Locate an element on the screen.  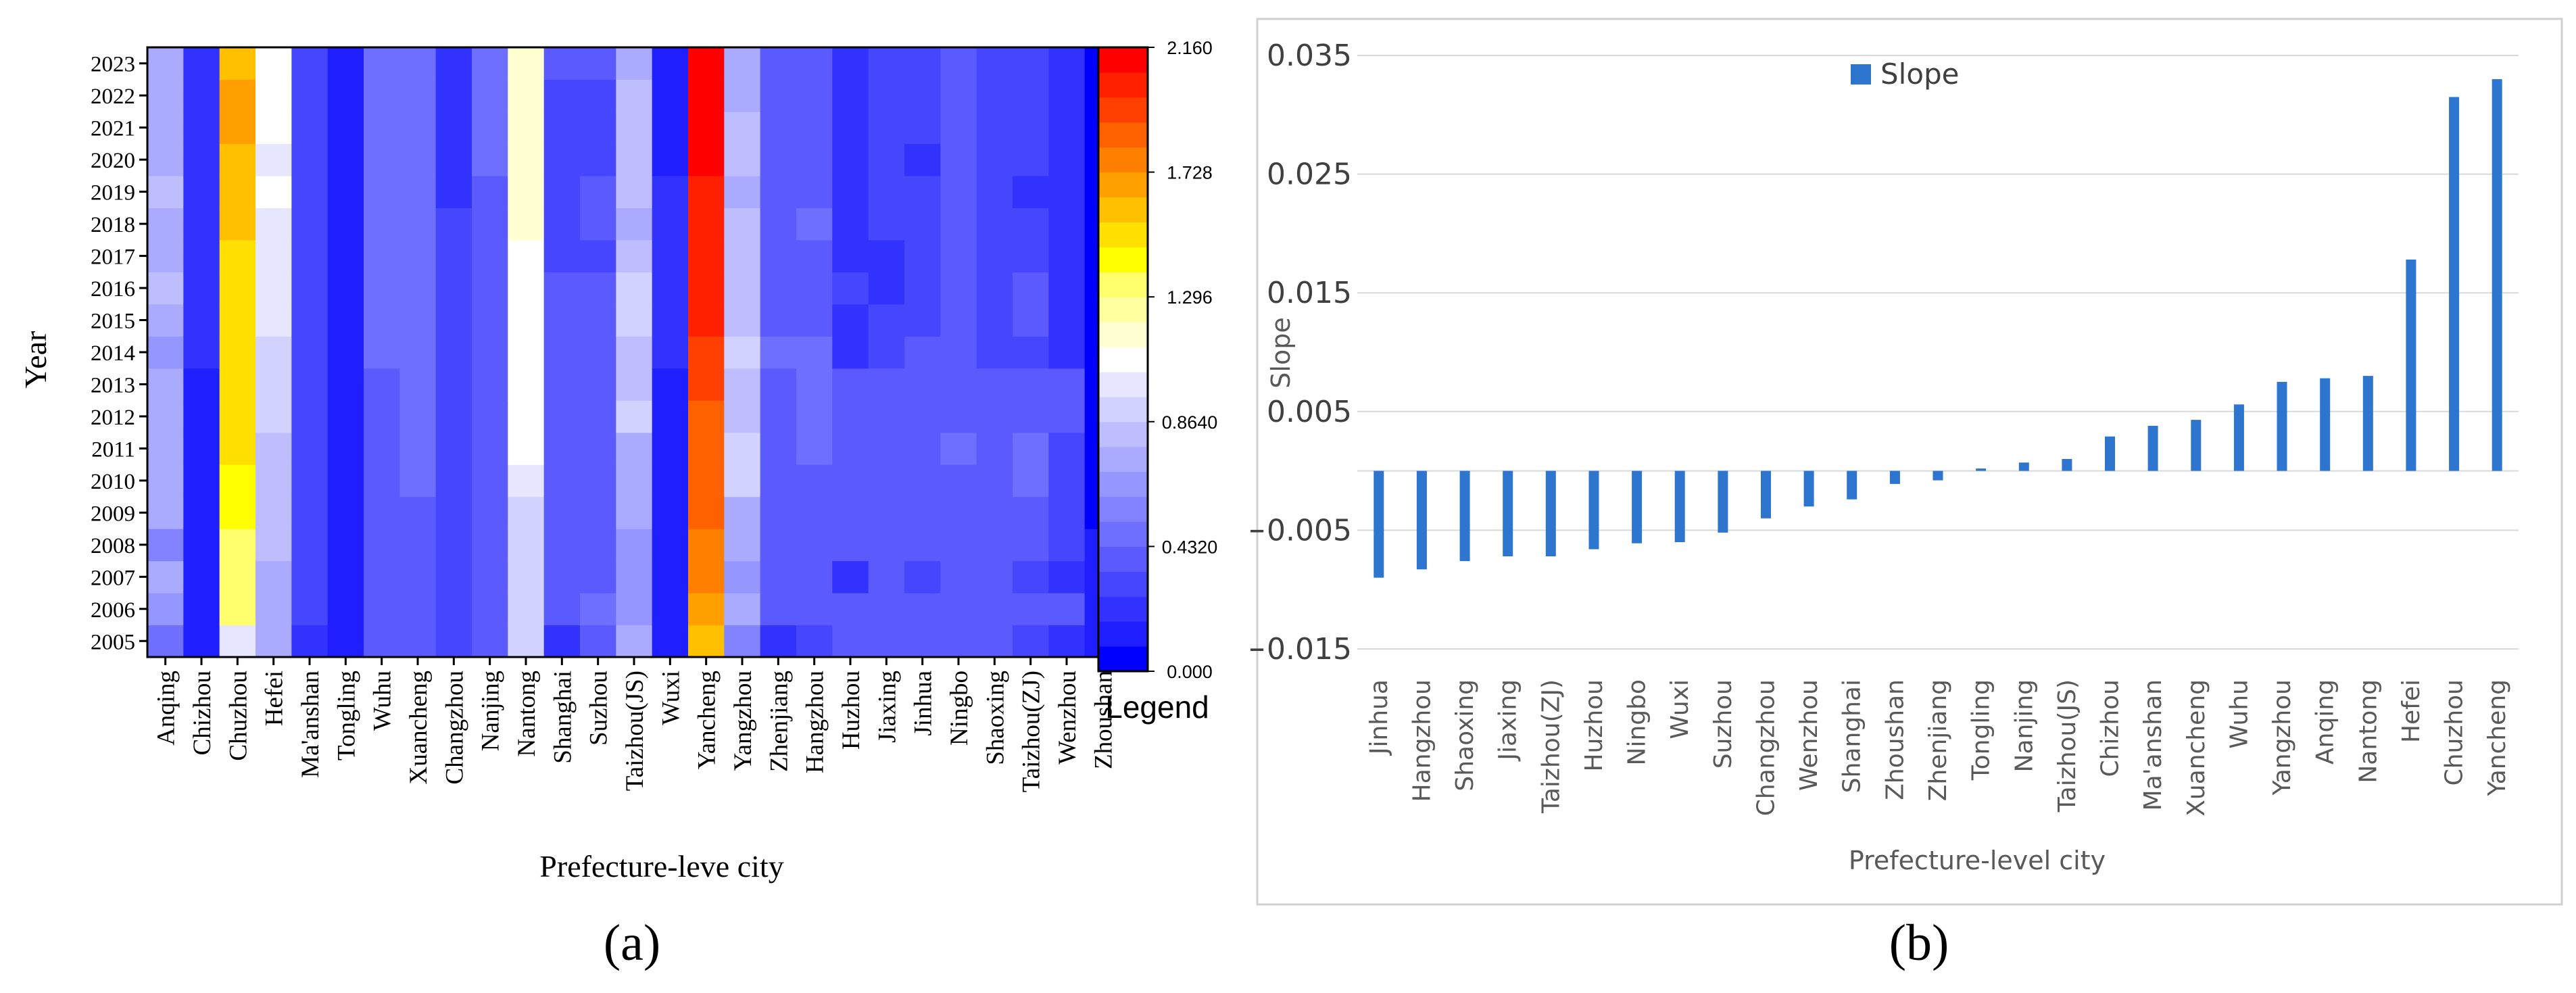
bar-x-tick-label: Jinhua is located at coordinates (1379, 718).